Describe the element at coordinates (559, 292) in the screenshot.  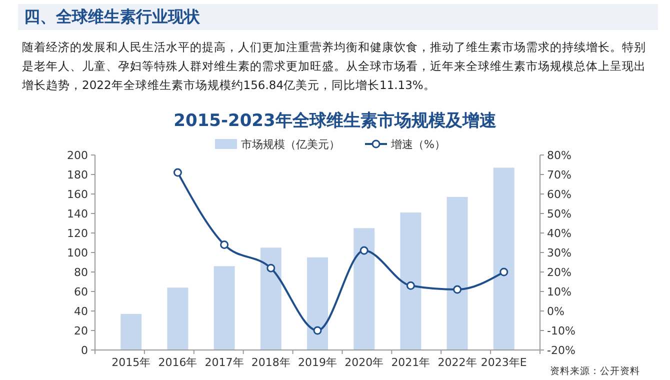
I see `y2-tick-label: 10%` at that location.